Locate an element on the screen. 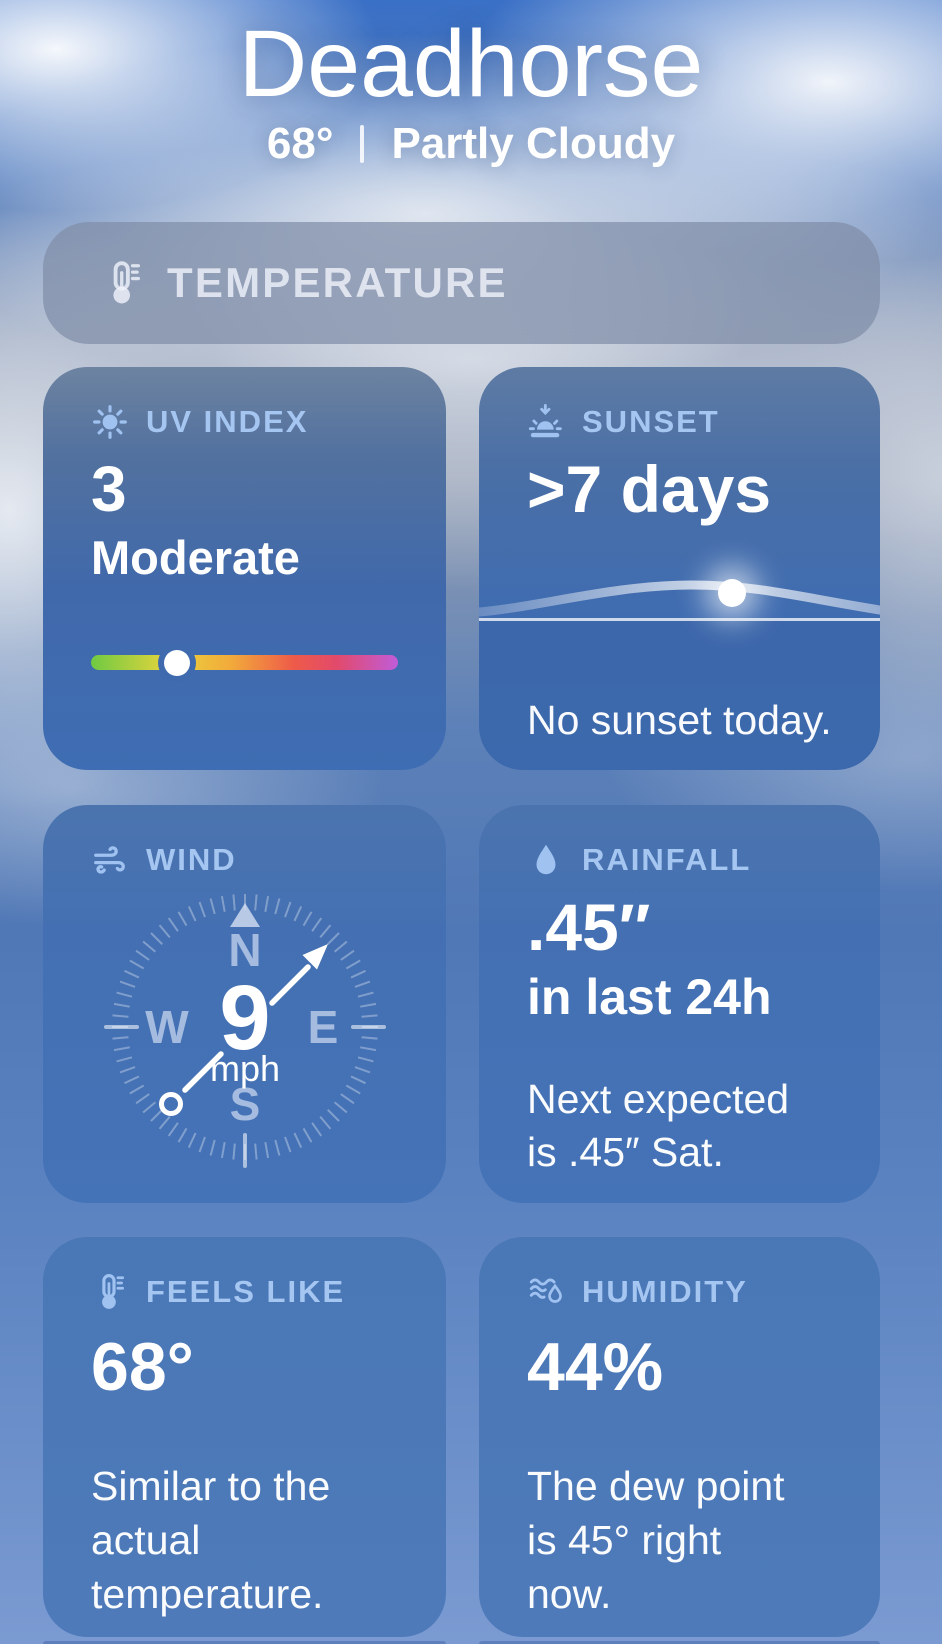 The width and height of the screenshot is (942, 1644). rainfall-subtitle: in last 24h is located at coordinates (649, 997).